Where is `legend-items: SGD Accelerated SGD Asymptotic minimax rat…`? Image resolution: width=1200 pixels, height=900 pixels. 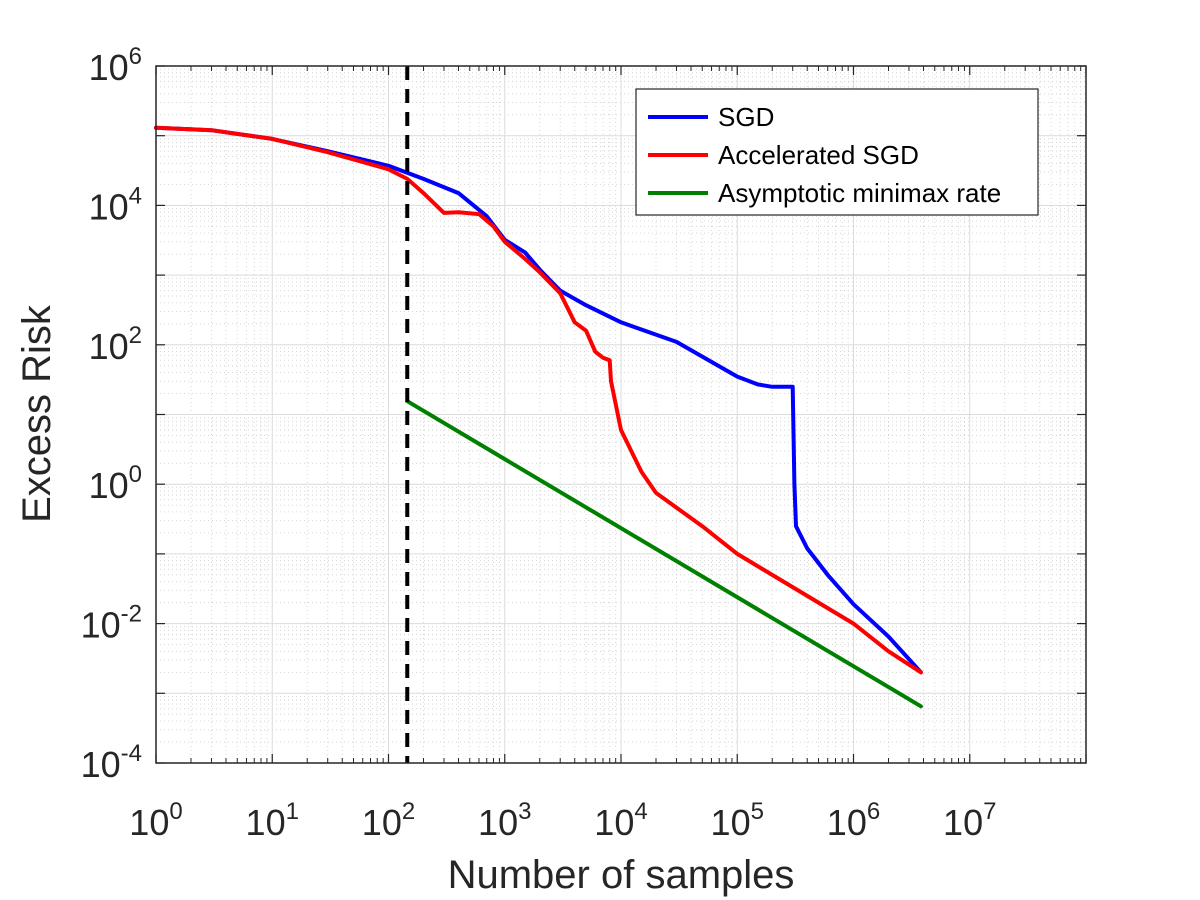
legend-items: SGD Accelerated SGD Asymptotic minimax rat… is located at coordinates (824, 155).